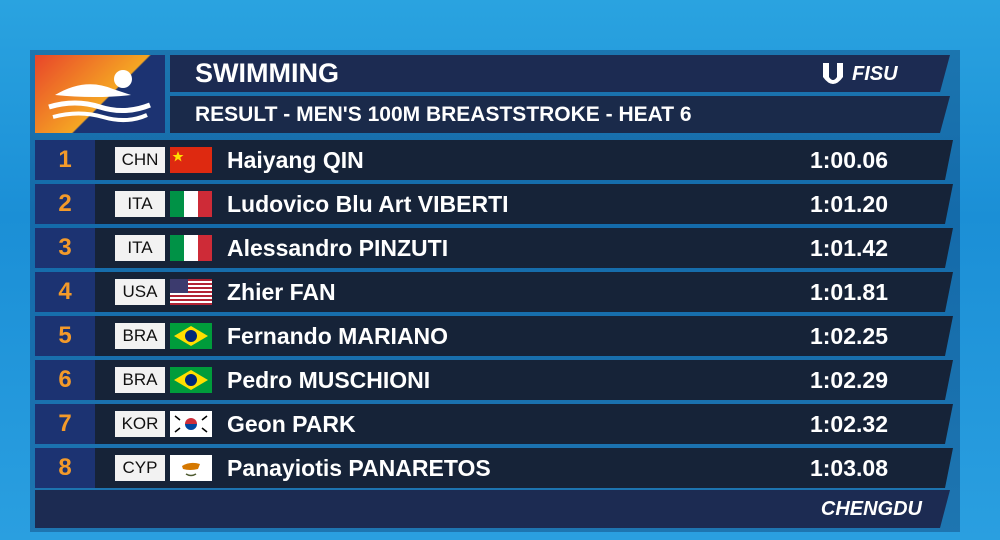 Image resolution: width=1000 pixels, height=540 pixels. I want to click on result-time: 1:00.06, so click(848, 160).